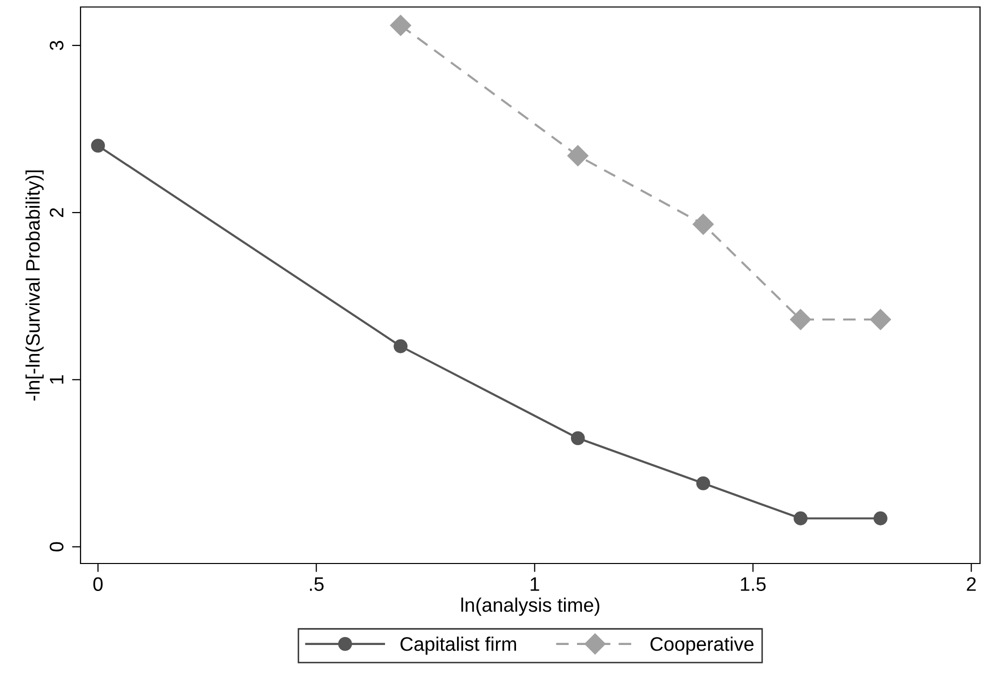  Describe the element at coordinates (57, 212) in the screenshot. I see `y-tick-label: 2` at that location.